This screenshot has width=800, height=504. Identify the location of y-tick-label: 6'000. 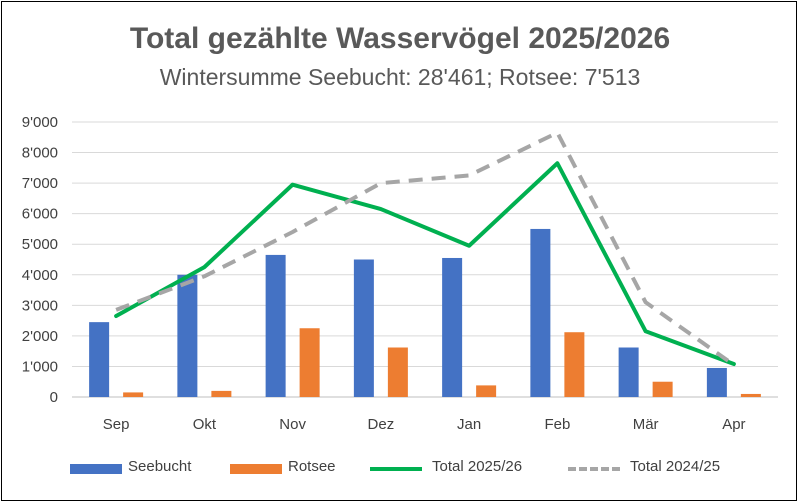
(40, 214).